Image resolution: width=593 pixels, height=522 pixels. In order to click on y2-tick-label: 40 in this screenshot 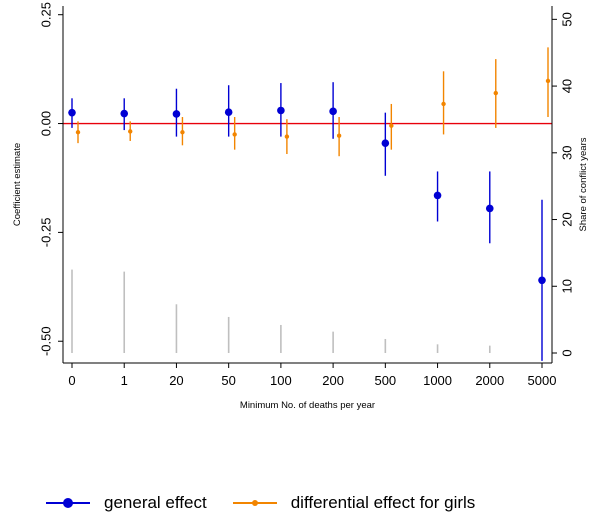, I will do `click(566, 86)`.